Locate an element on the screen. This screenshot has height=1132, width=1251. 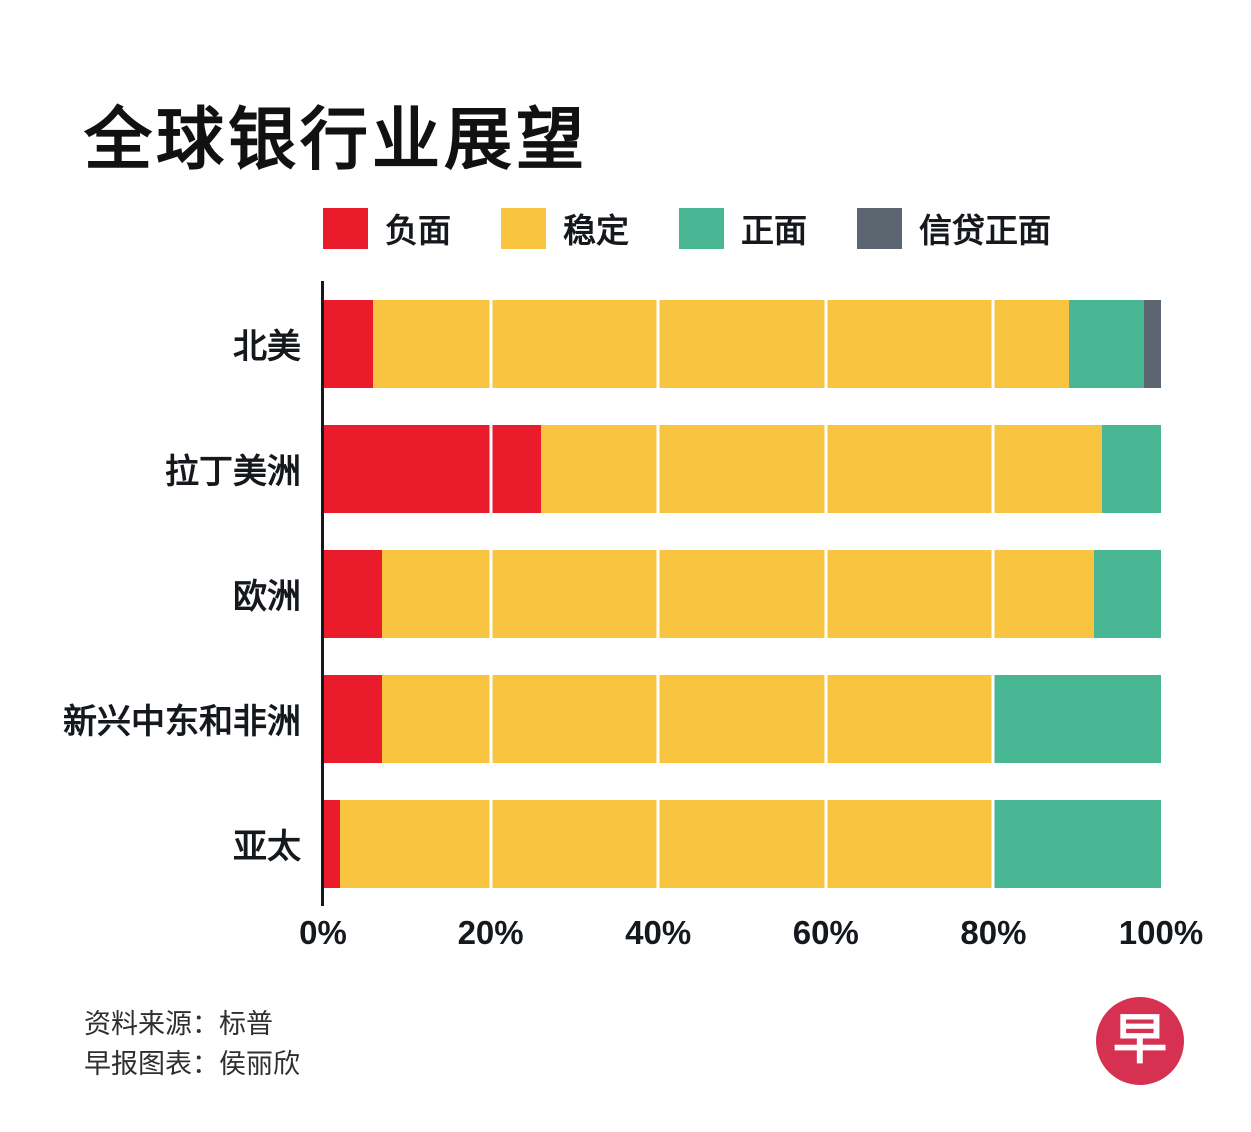
row-label: 北美 is located at coordinates (267, 347).